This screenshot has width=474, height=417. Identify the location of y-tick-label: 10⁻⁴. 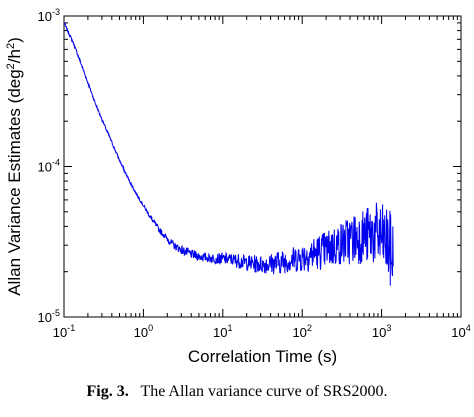
(49, 166).